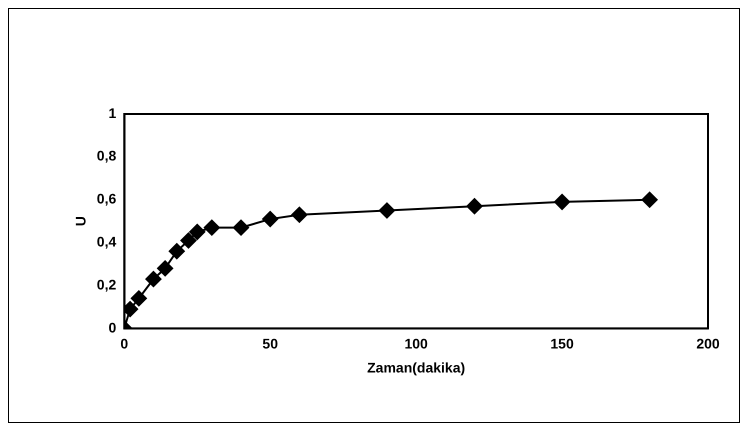 This screenshot has height=432, width=750. I want to click on x-tick-label: 200, so click(708, 344).